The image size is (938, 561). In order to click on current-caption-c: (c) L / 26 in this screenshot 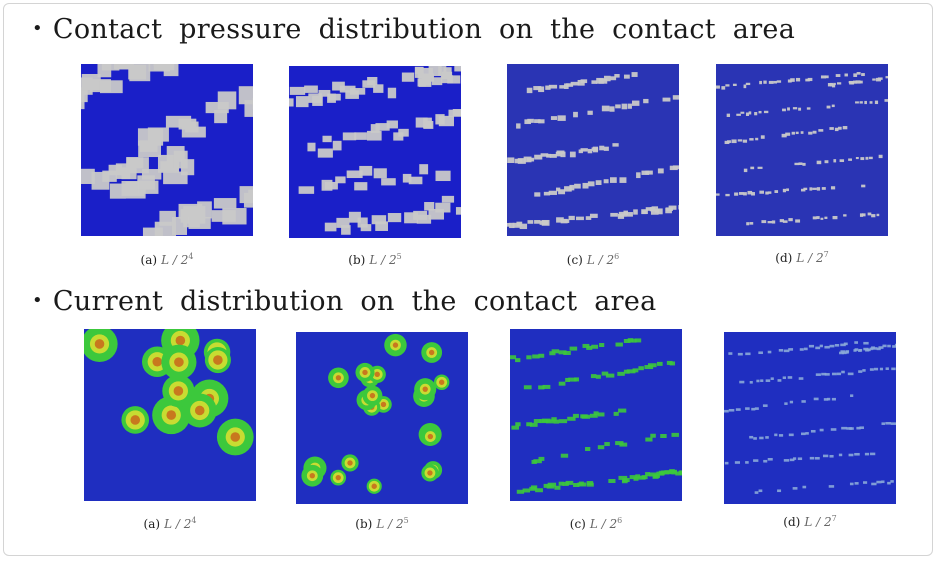, I will do `click(596, 523)`.